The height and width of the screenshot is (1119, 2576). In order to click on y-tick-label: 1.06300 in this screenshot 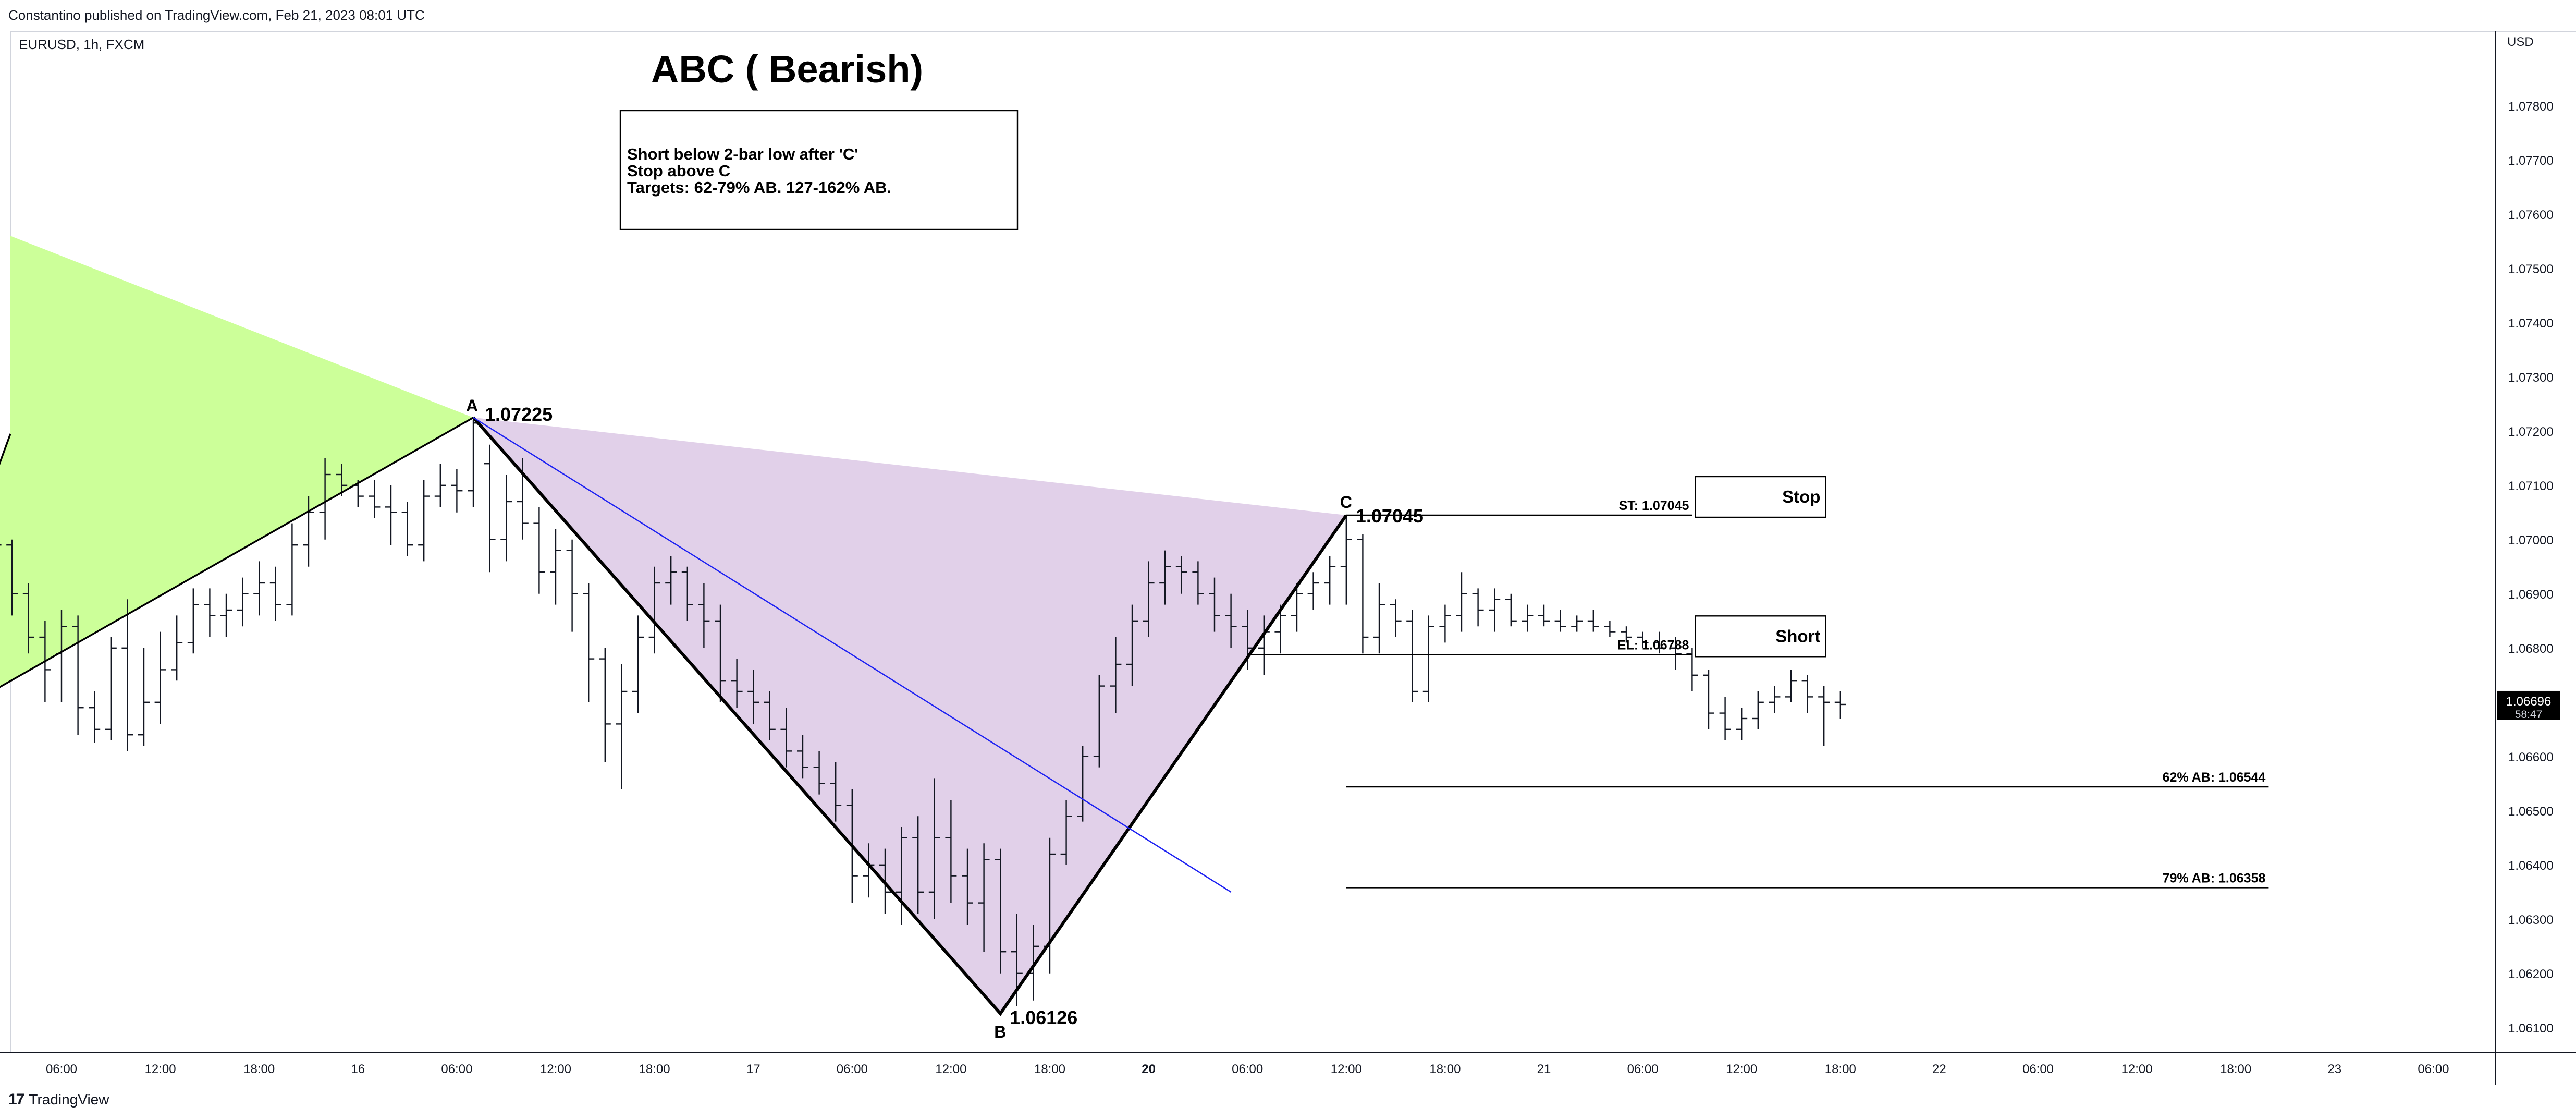, I will do `click(2531, 920)`.